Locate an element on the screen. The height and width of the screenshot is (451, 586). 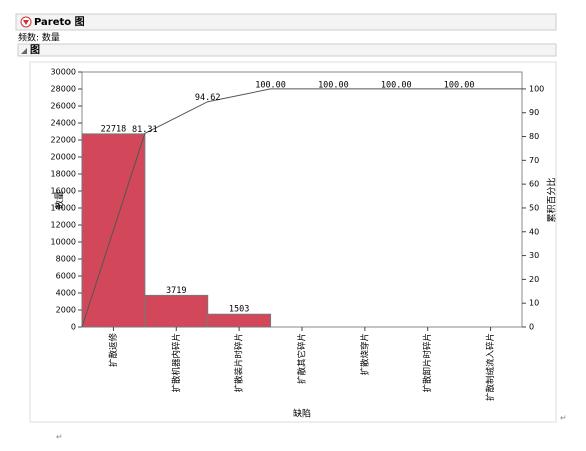
y2-tick-label: 40 is located at coordinates (534, 231).